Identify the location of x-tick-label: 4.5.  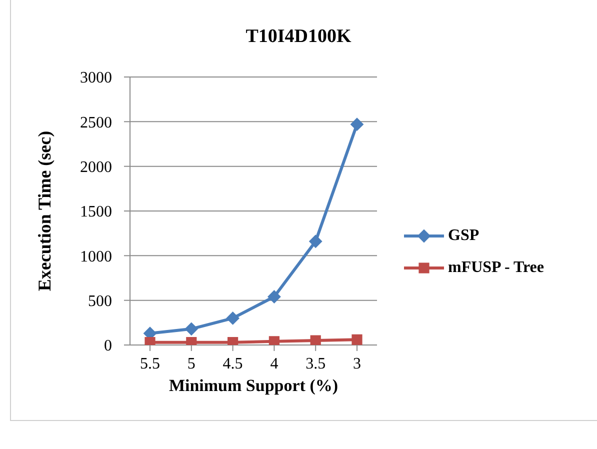
(232, 363).